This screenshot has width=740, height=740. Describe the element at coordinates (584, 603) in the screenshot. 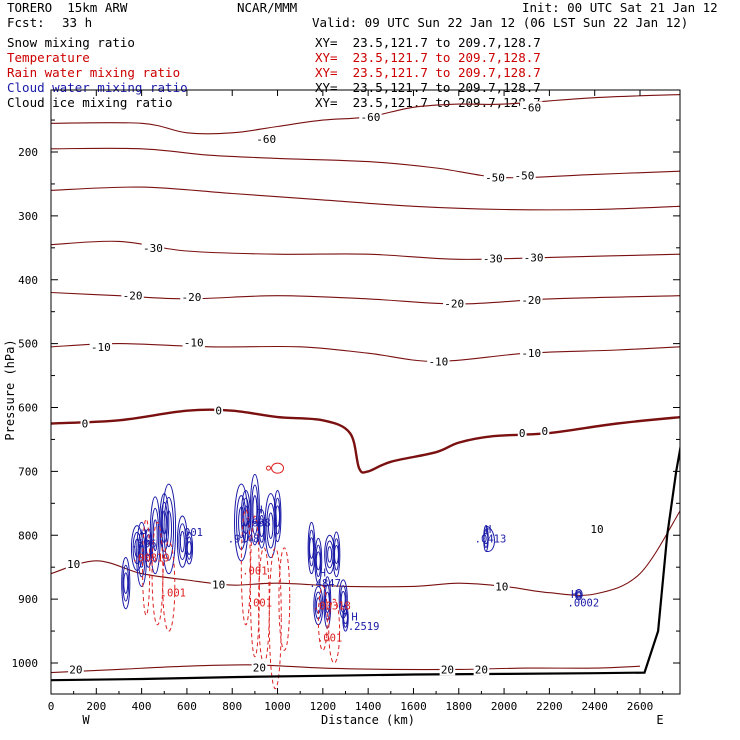

I see `cloud-value-label: .0002` at that location.